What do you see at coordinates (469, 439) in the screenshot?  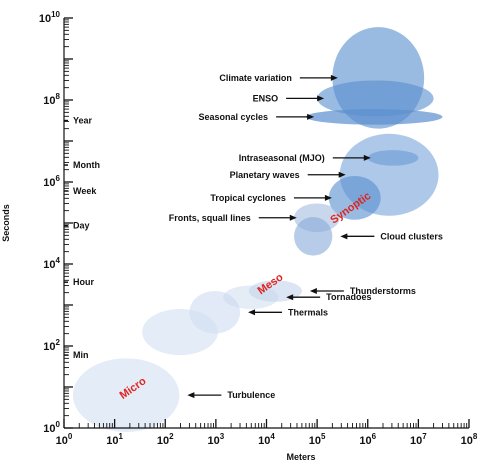 I see `x-tick-label: 10⁸` at bounding box center [469, 439].